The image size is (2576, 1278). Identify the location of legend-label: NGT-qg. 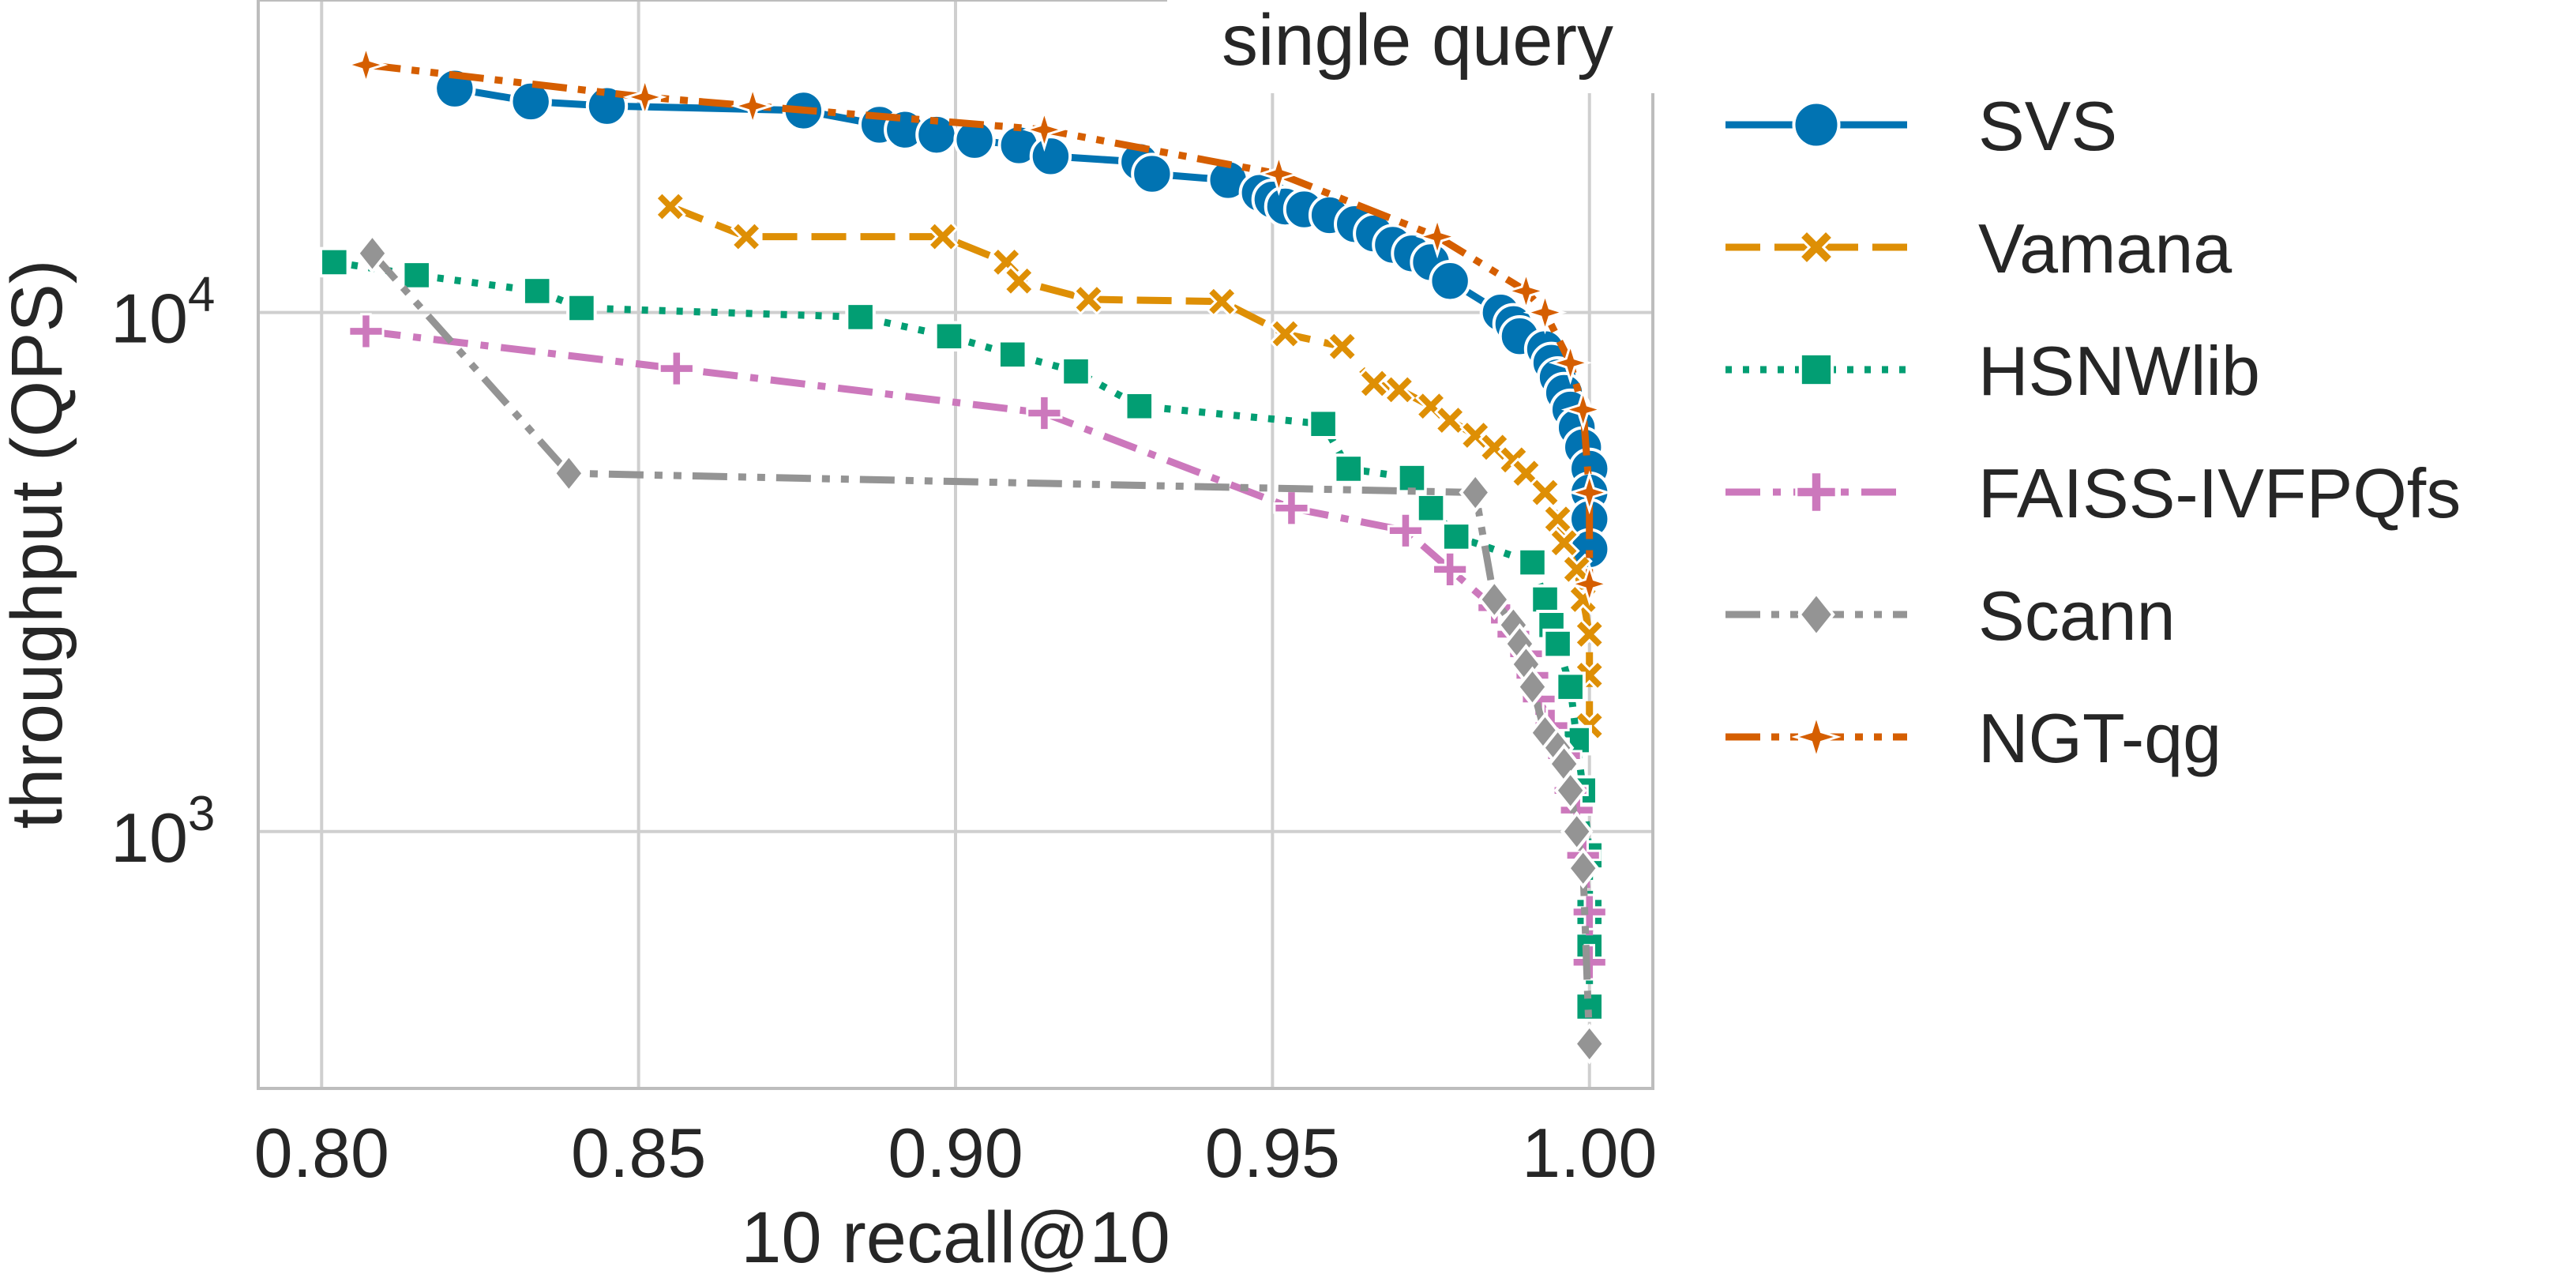
(2099, 738).